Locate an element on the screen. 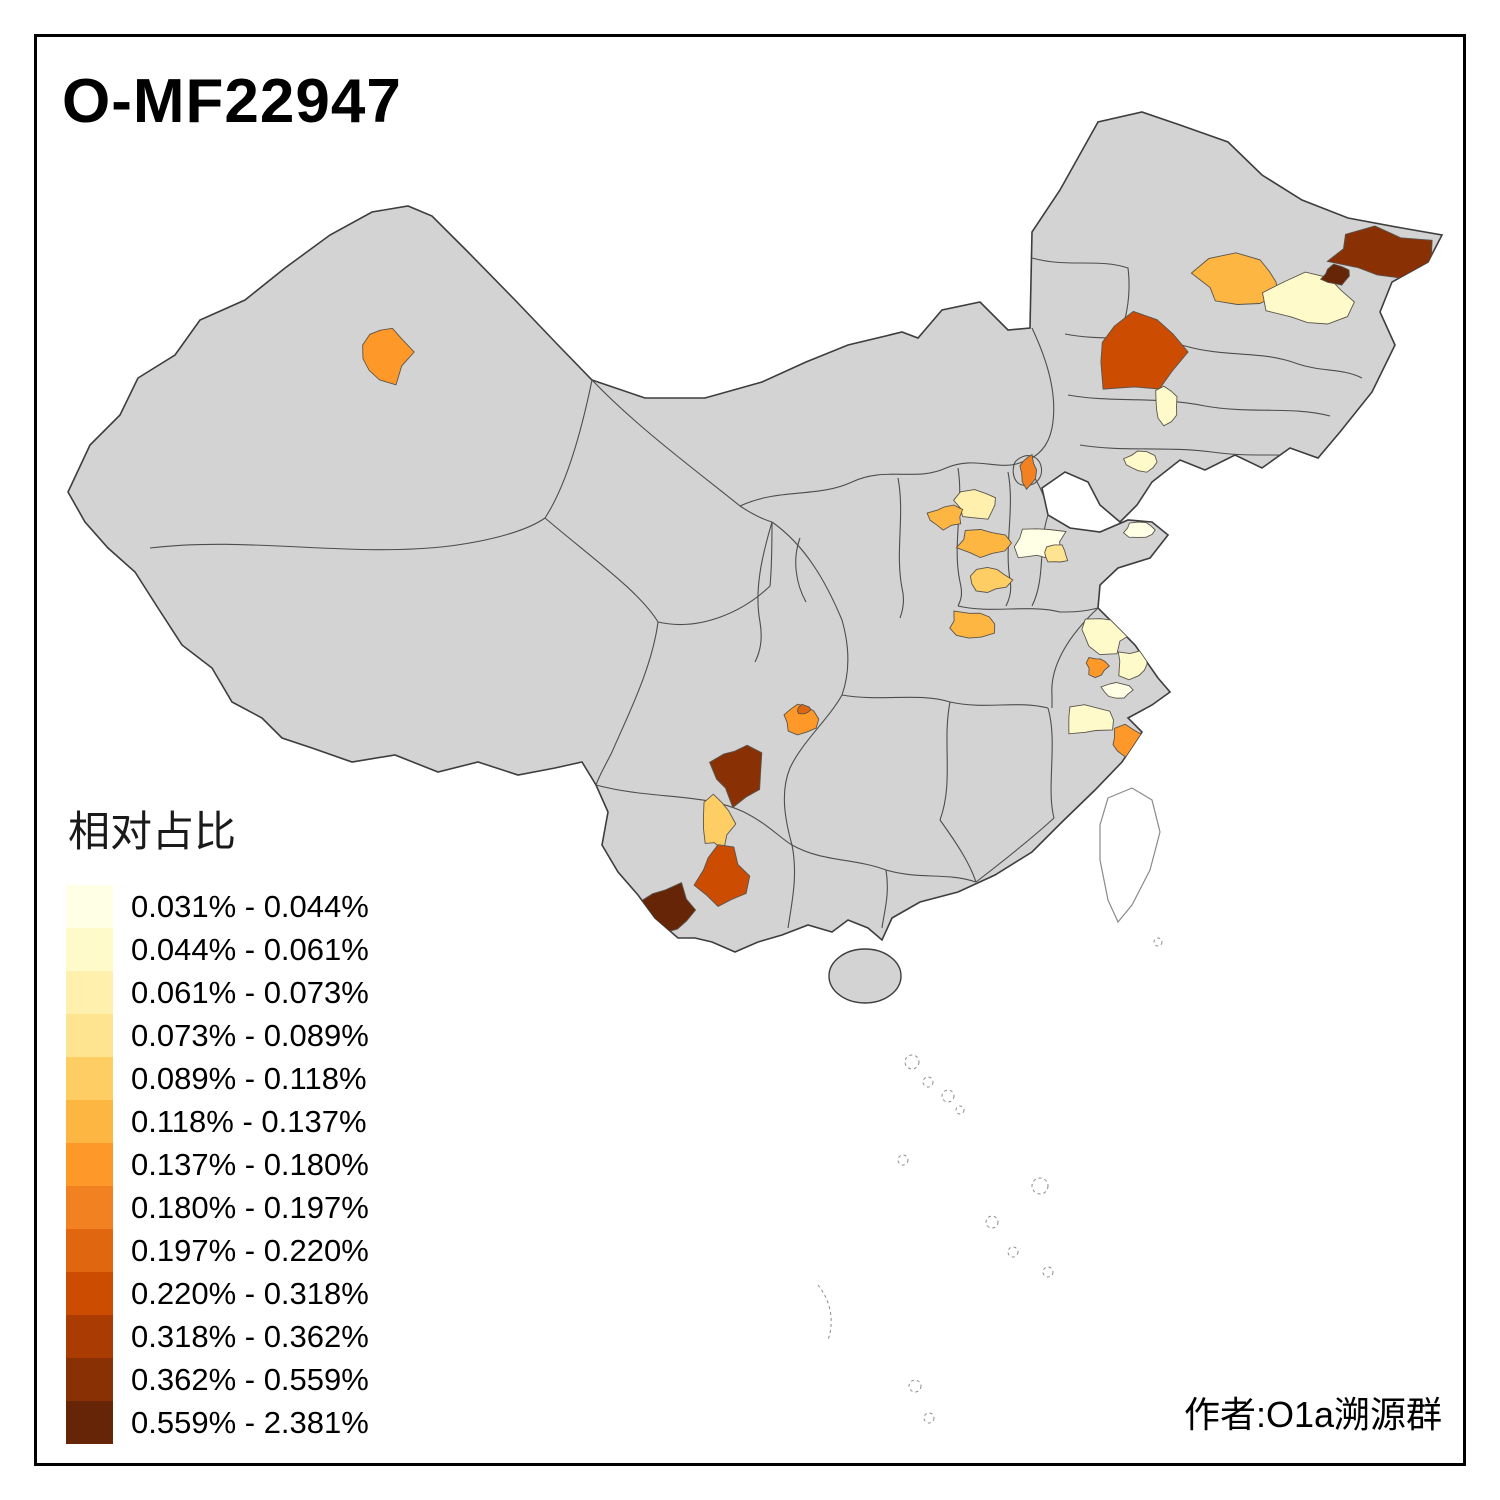 The width and height of the screenshot is (1500, 1500). legend-bin-label: 0.197% - 0.220% is located at coordinates (250, 1250).